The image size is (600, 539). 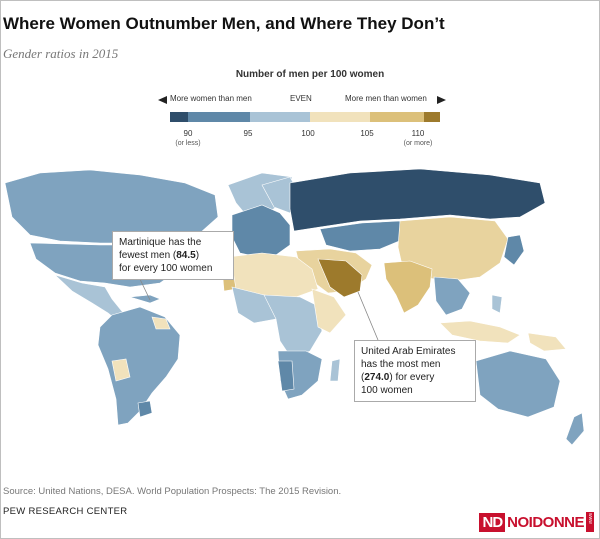 What do you see at coordinates (162, 100) in the screenshot?
I see `arrow-left-icon` at bounding box center [162, 100].